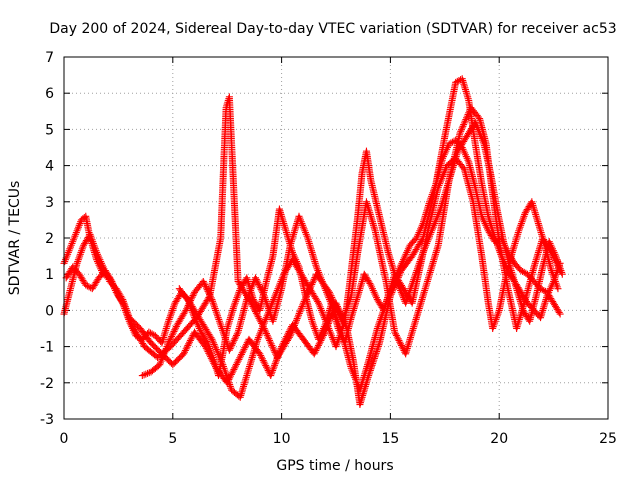 The image size is (640, 480). I want to click on y-tick-label: -2, so click(47, 384).